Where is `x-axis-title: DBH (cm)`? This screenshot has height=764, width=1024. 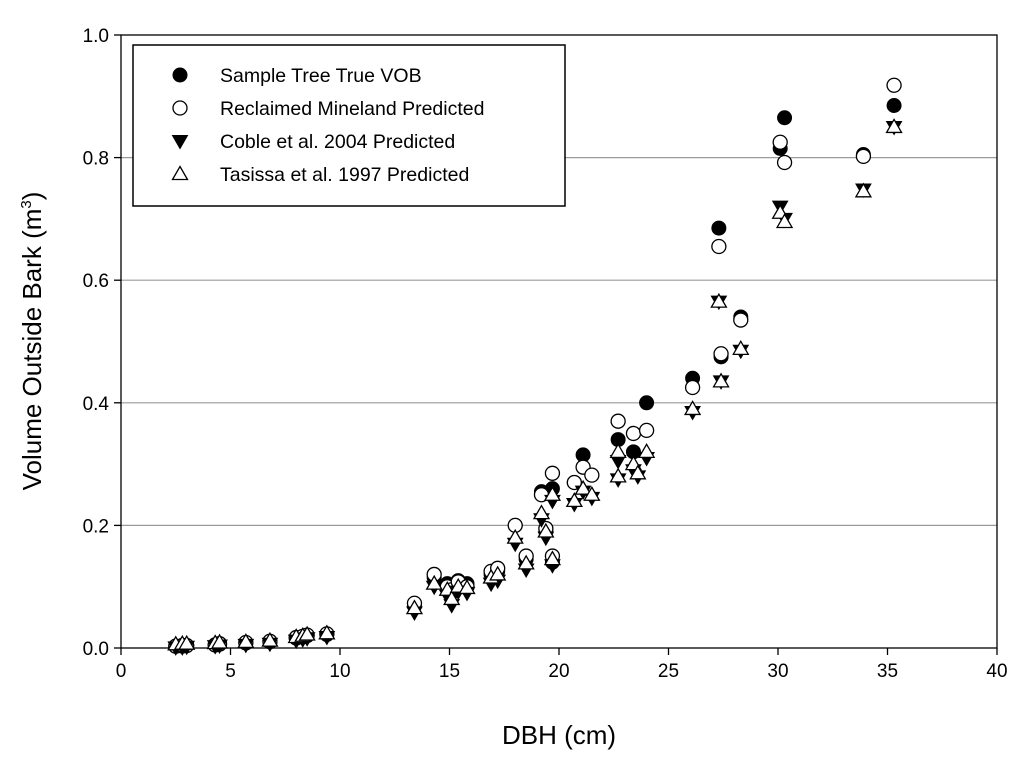 x-axis-title: DBH (cm) is located at coordinates (559, 735).